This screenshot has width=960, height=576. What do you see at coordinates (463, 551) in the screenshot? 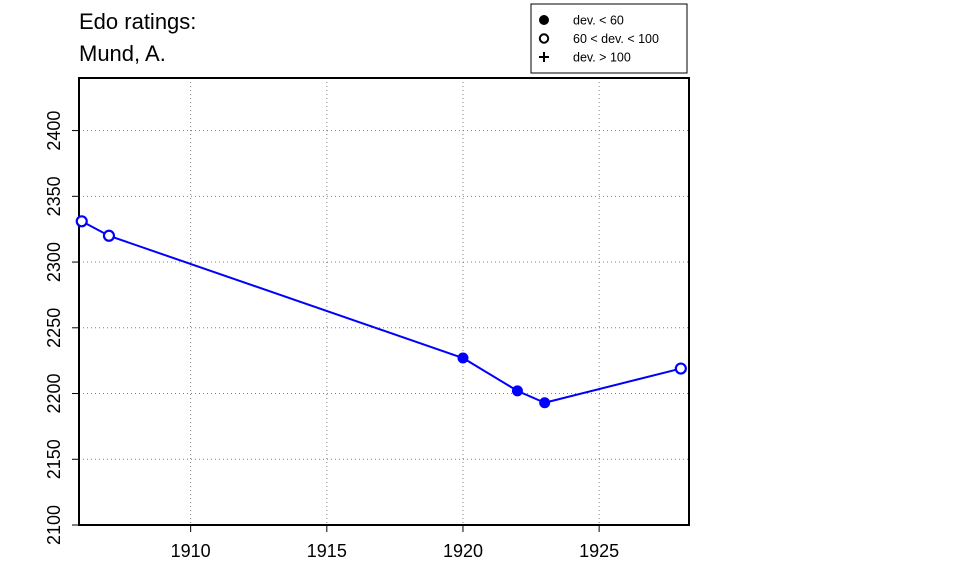
I see `x-tick-label: 1920` at bounding box center [463, 551].